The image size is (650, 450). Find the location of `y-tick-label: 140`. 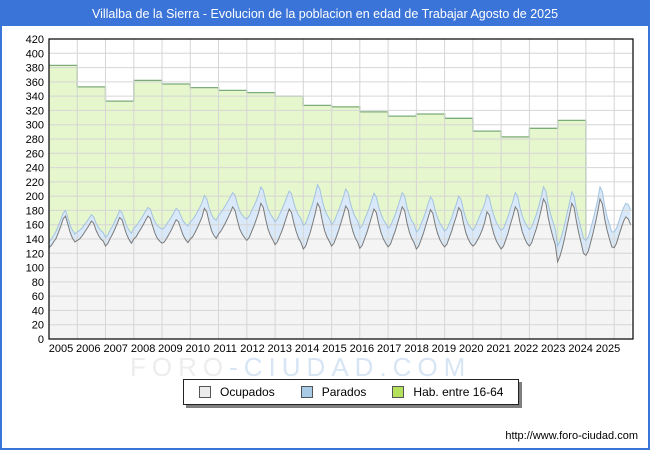

y-tick-label: 140 is located at coordinates (35, 240).